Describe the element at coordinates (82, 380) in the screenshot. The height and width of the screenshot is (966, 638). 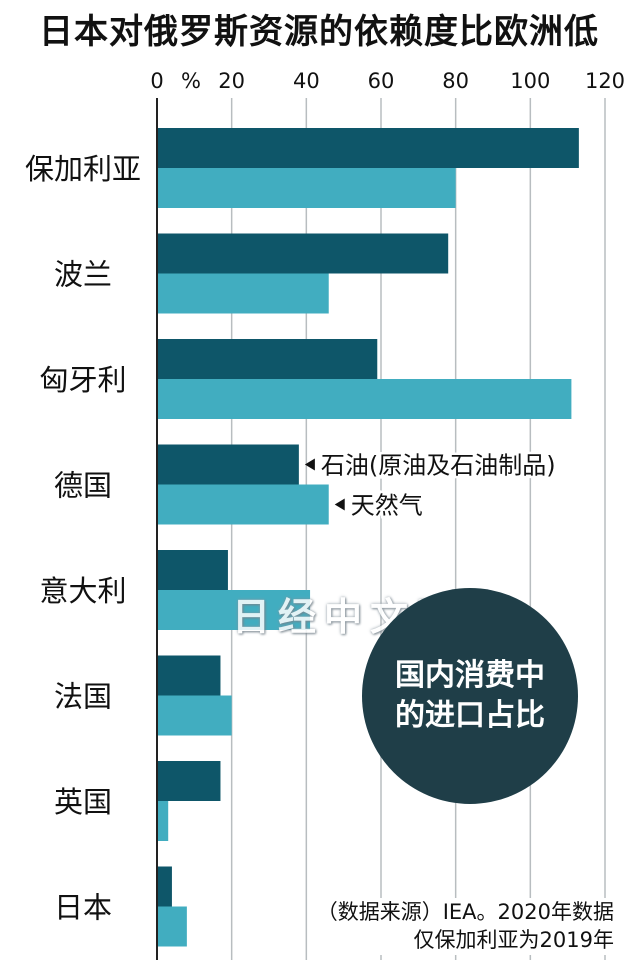
I see `category-label-2: 匈牙利` at that location.